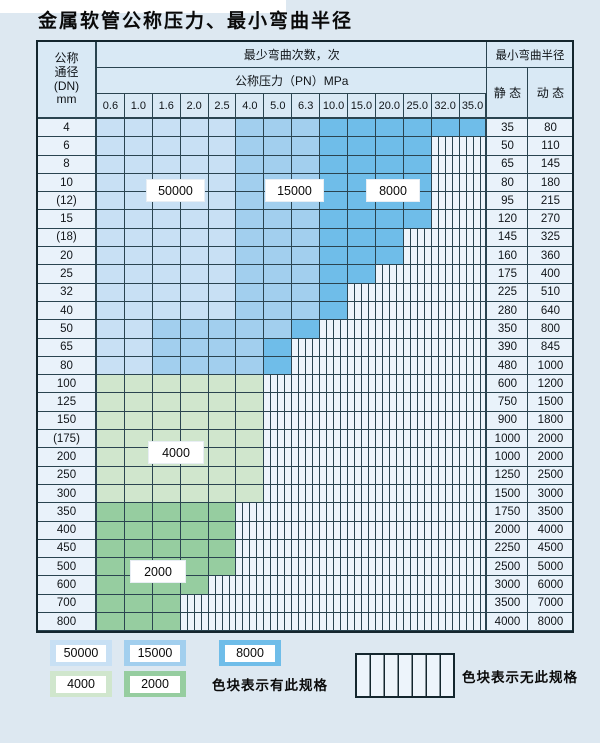 Image resolution: width=600 pixels, height=743 pixels. Describe the element at coordinates (508, 164) in the screenshot. I see `static-radius-cell: 65` at that location.